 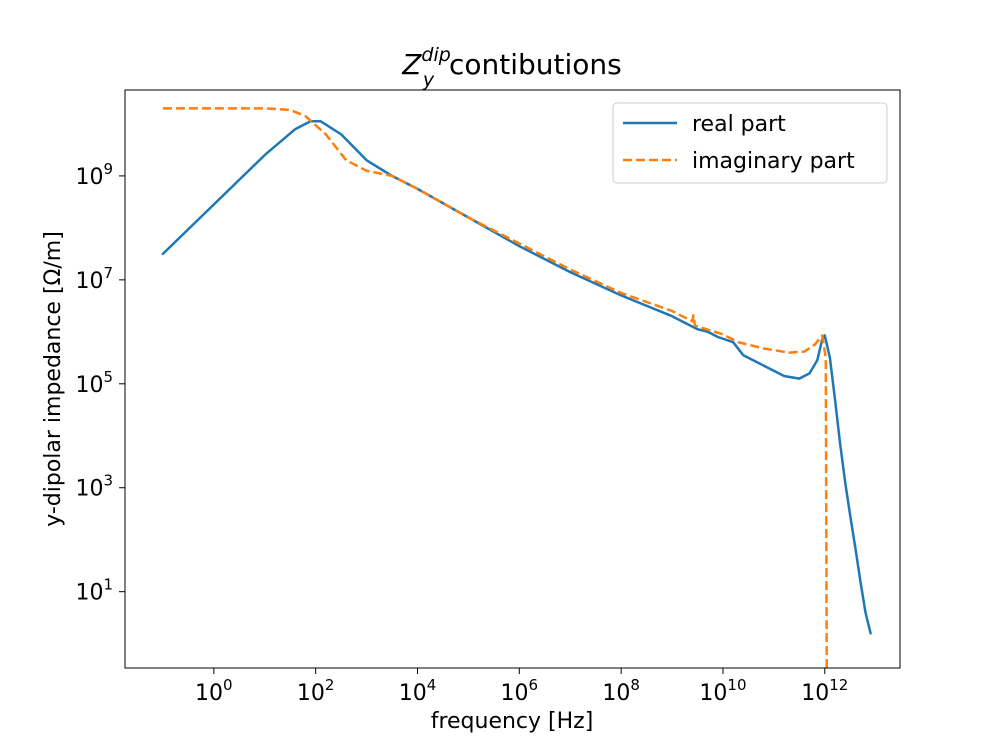 I want to click on x-tick-label-base-6: 10, so click(x=815, y=693).